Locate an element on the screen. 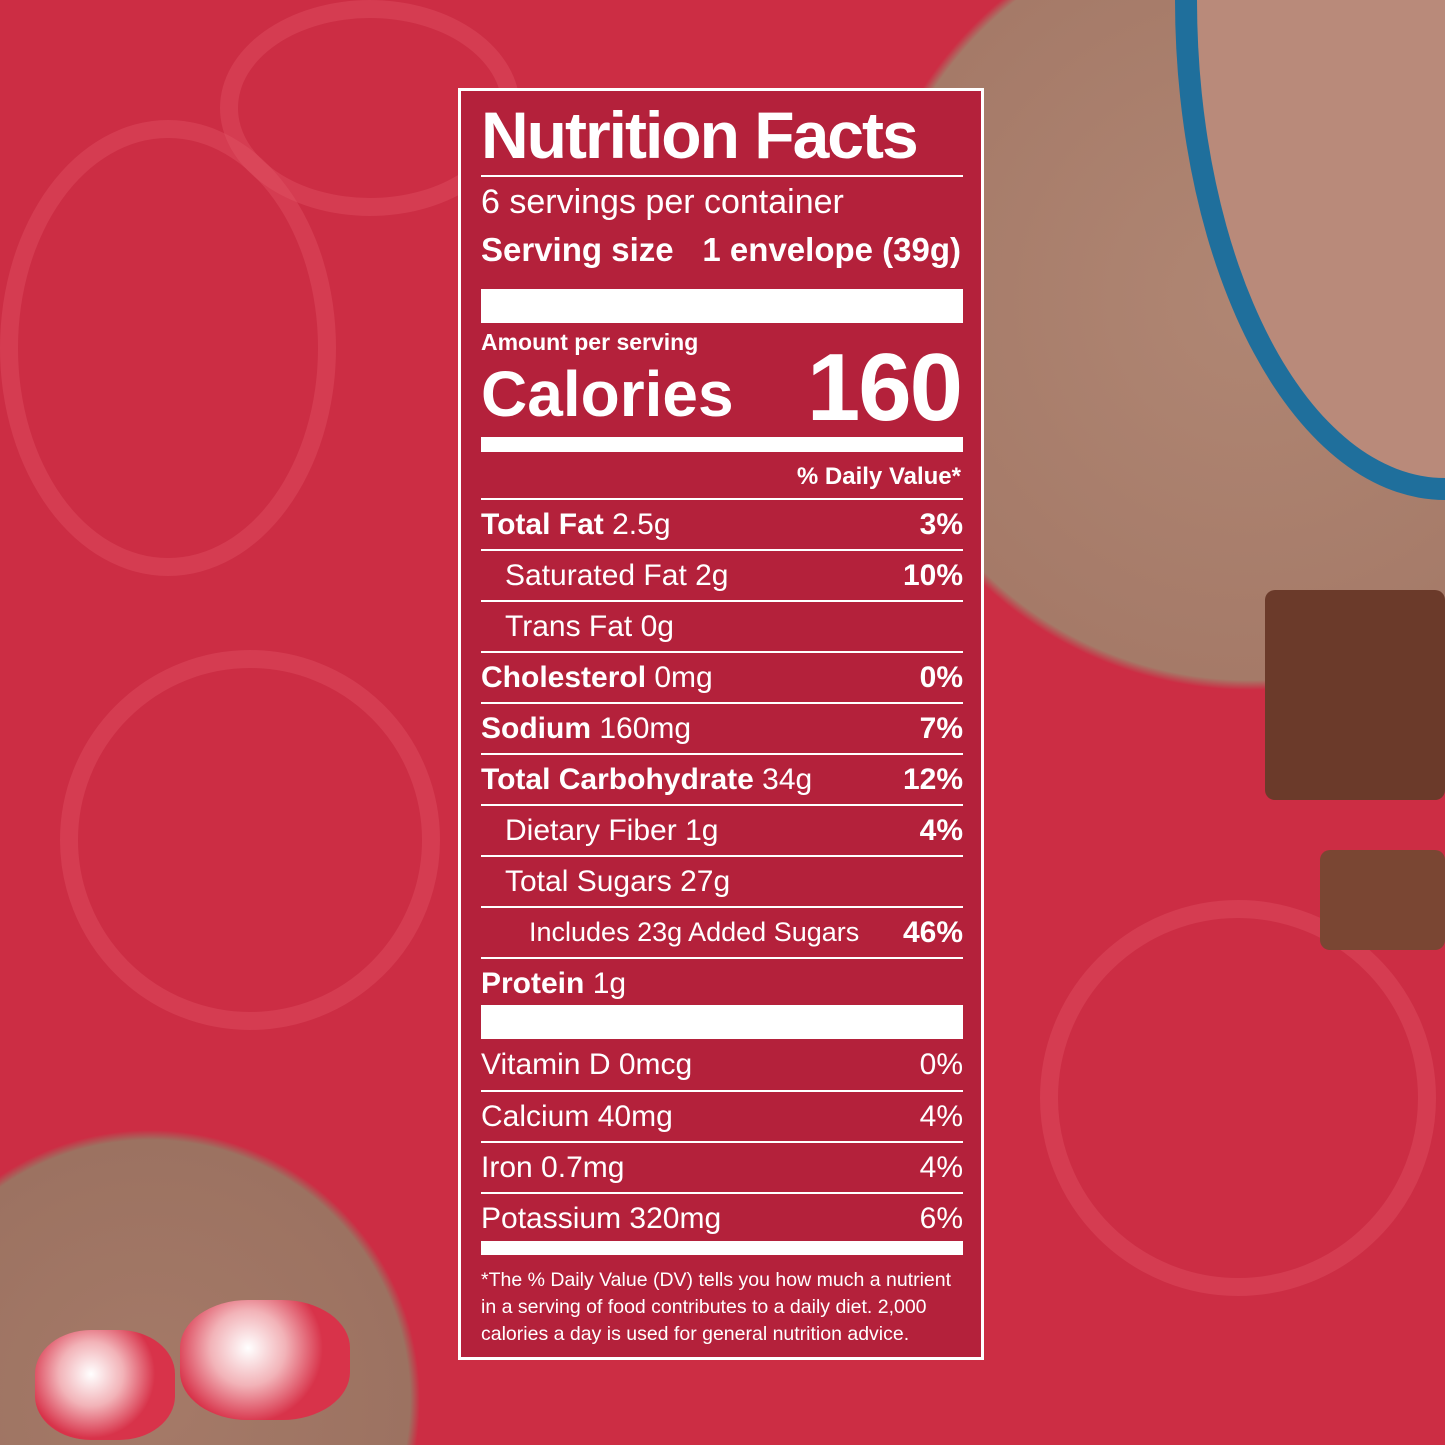 This screenshot has width=1445, height=1445. vitamin-label: Vitamin D is located at coordinates (546, 1064).